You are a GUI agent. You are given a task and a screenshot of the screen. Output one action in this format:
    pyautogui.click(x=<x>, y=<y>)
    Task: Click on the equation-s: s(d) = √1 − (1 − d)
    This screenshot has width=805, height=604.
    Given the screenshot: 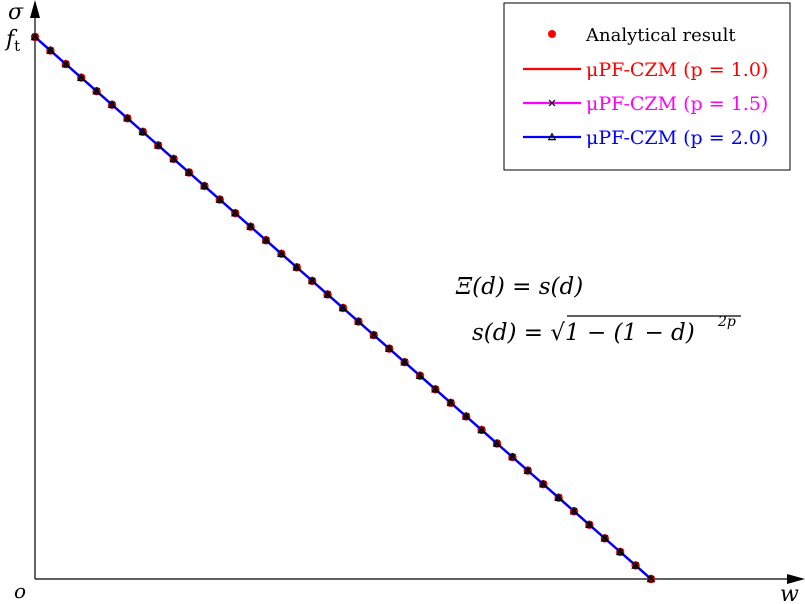 What is the action you would take?
    pyautogui.click(x=583, y=333)
    